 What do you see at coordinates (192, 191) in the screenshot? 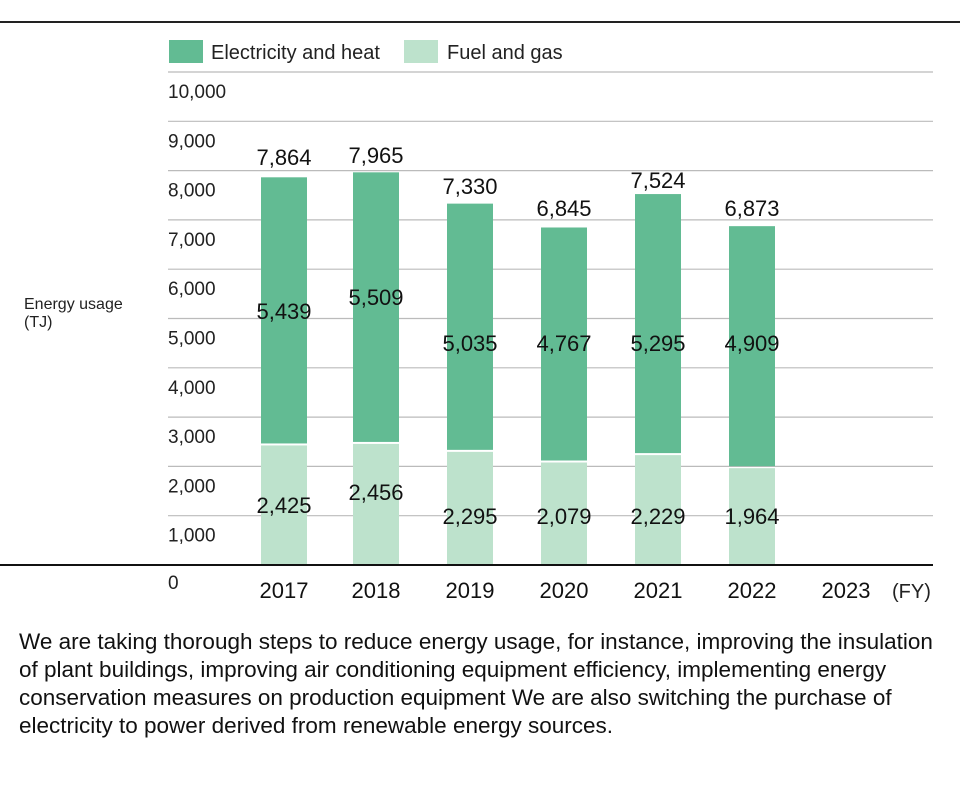
I see `y-tick-label: 8,000` at bounding box center [192, 191].